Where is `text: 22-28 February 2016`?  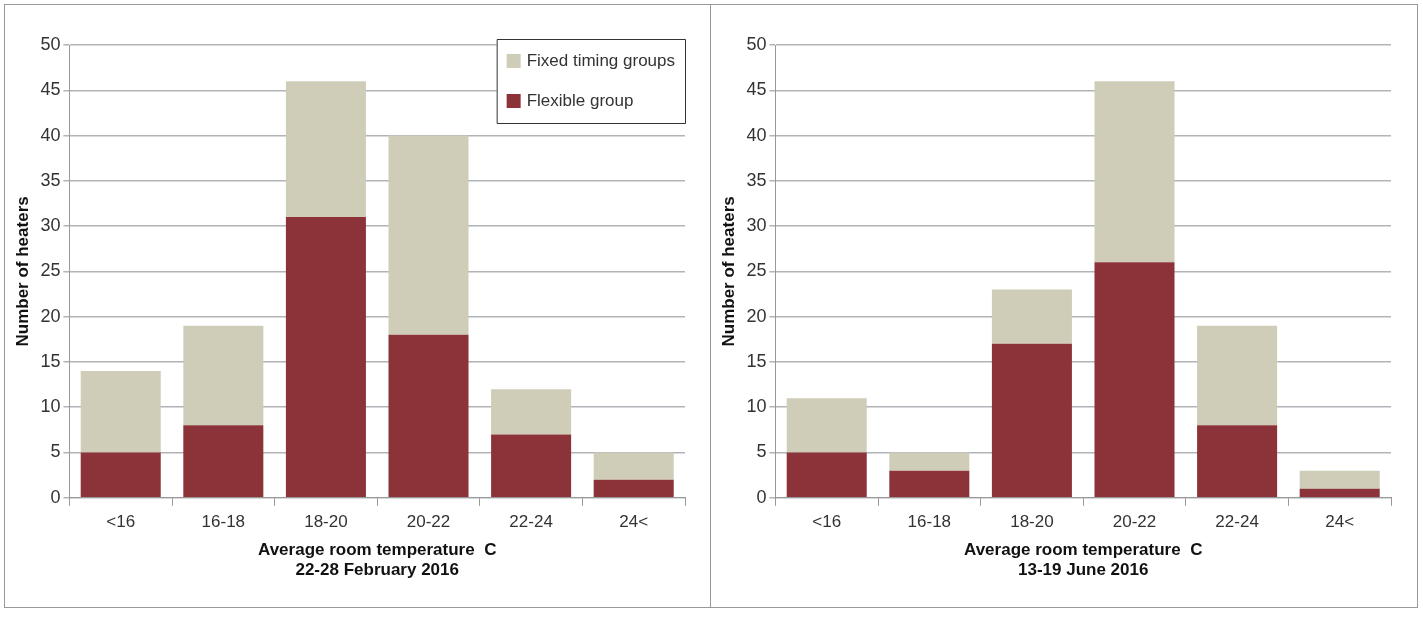
text: 22-28 February 2016 is located at coordinates (377, 570).